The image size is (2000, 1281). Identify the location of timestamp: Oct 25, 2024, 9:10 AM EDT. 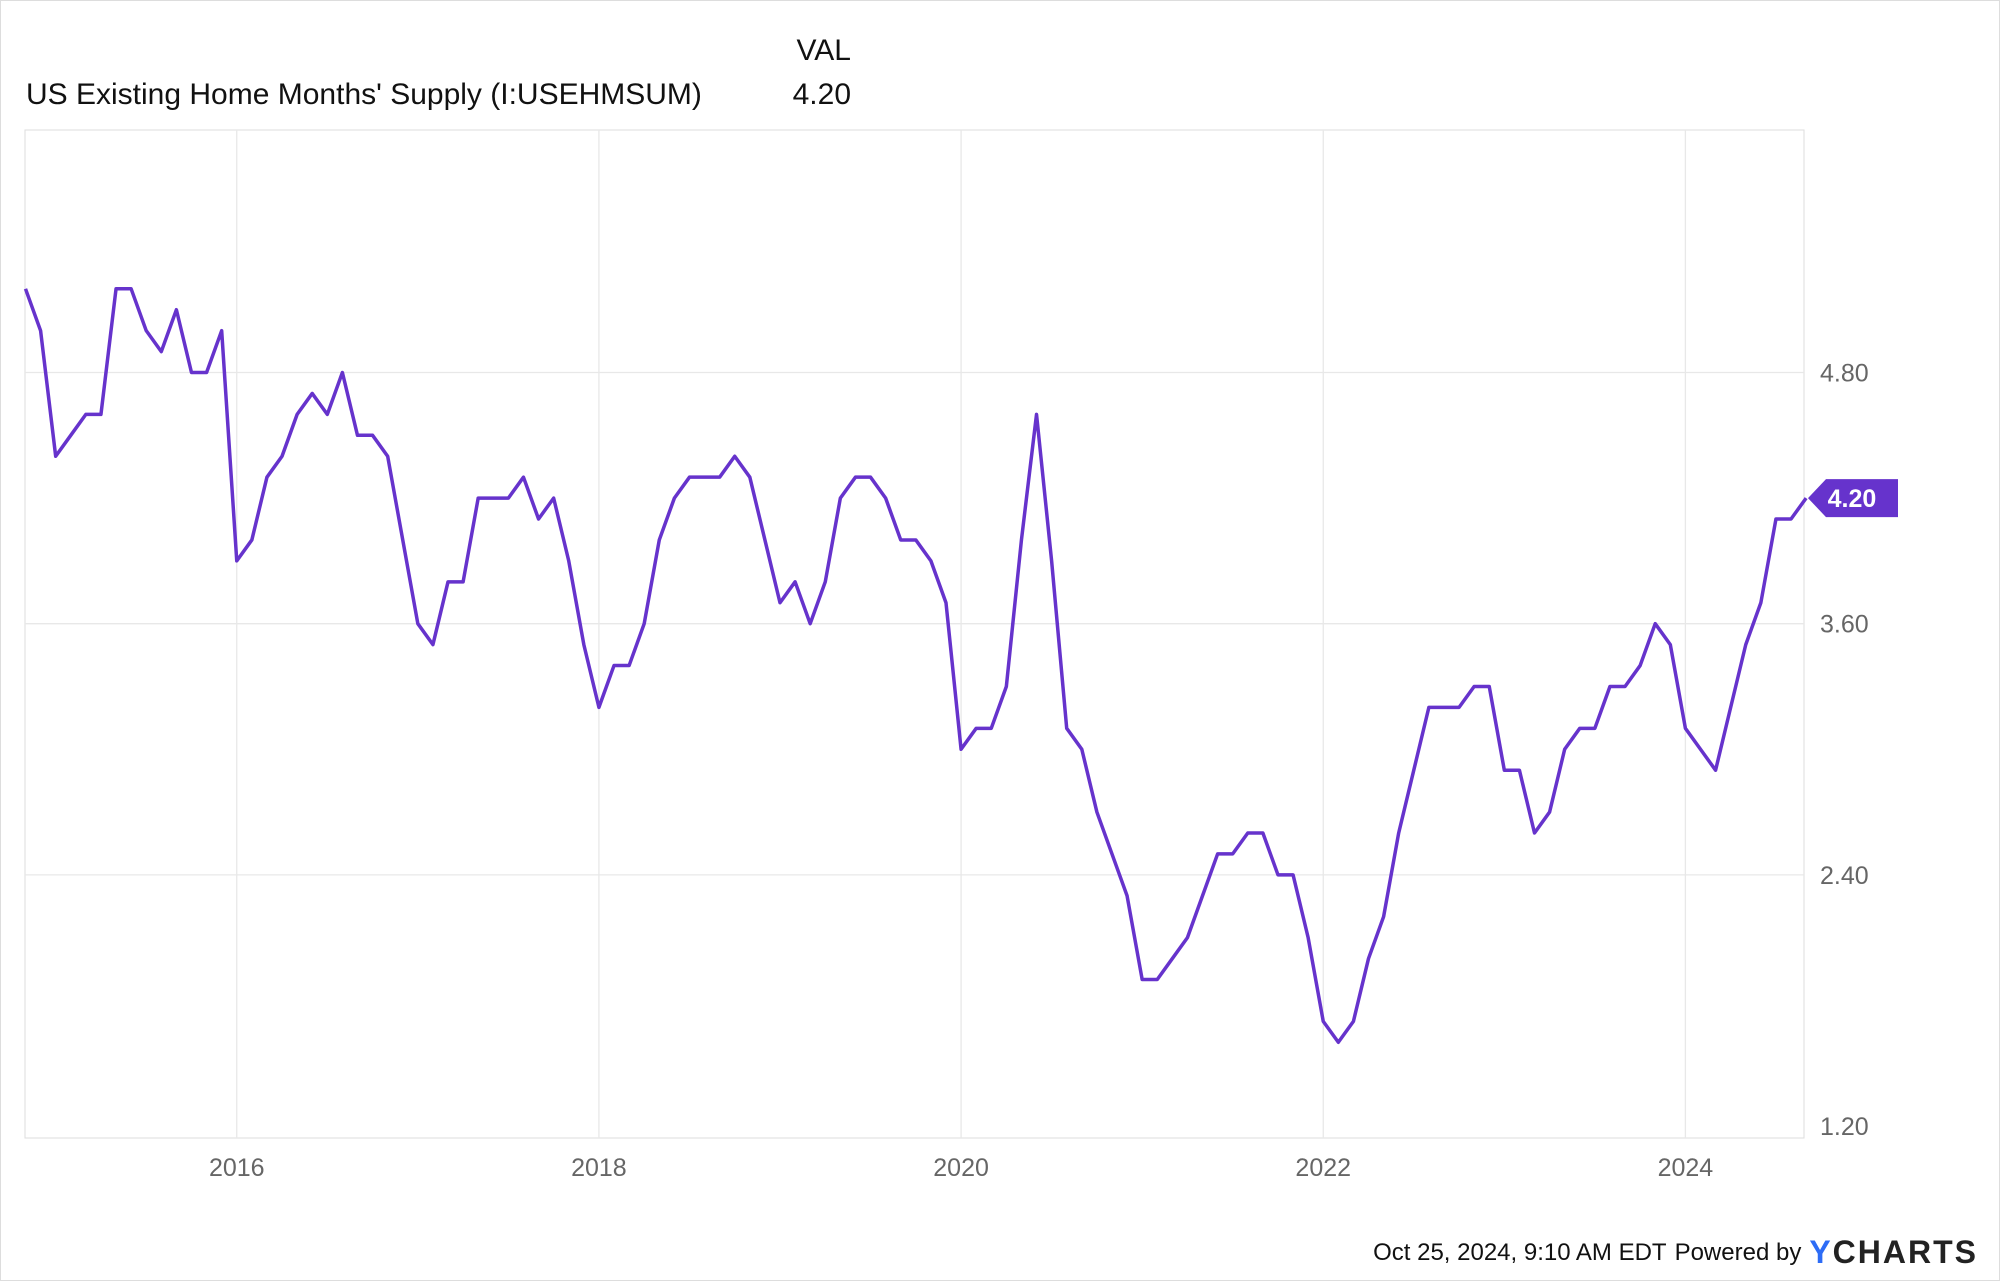
(1520, 1252).